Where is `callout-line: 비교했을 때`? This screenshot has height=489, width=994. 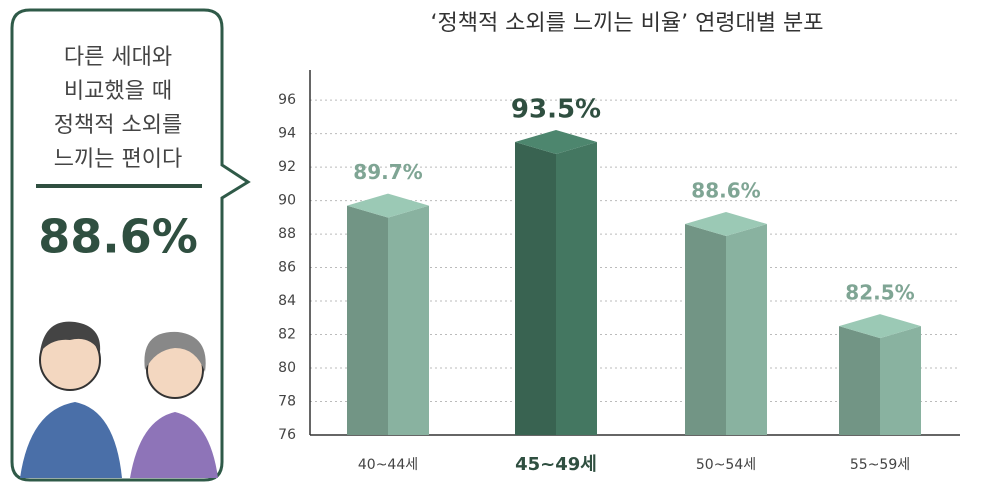 callout-line: 비교했을 때 is located at coordinates (118, 91).